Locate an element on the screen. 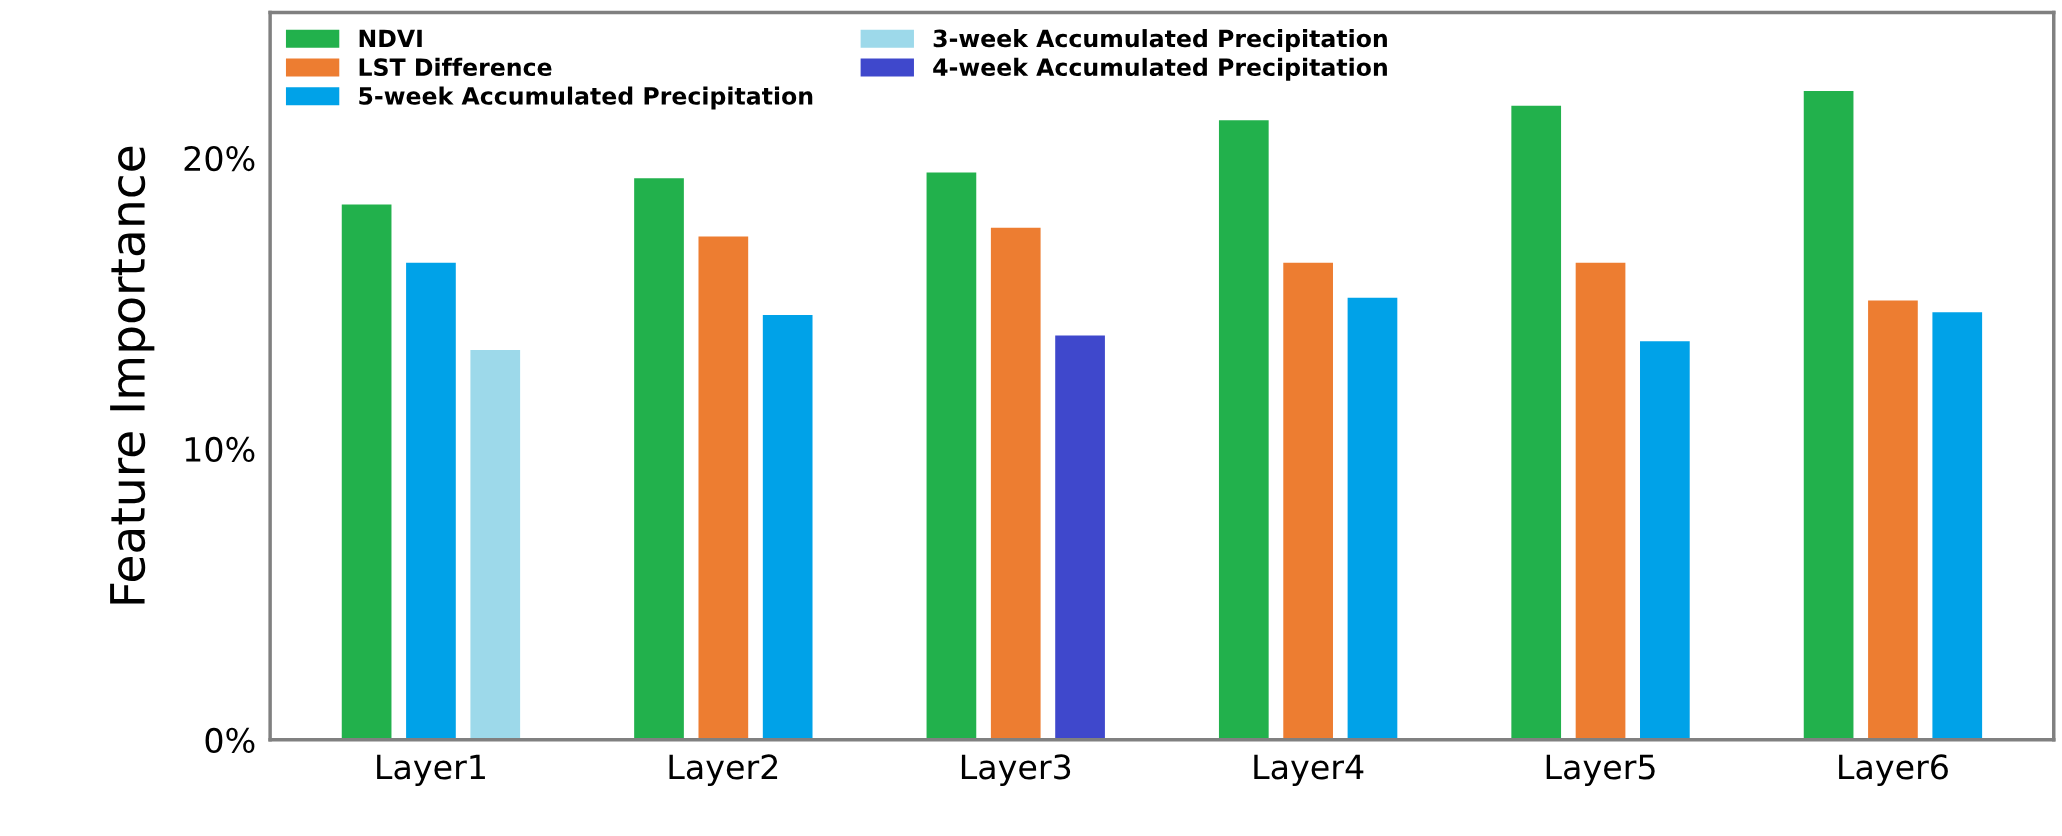 This screenshot has width=2062, height=836. legend-label: NDVI is located at coordinates (390, 38).